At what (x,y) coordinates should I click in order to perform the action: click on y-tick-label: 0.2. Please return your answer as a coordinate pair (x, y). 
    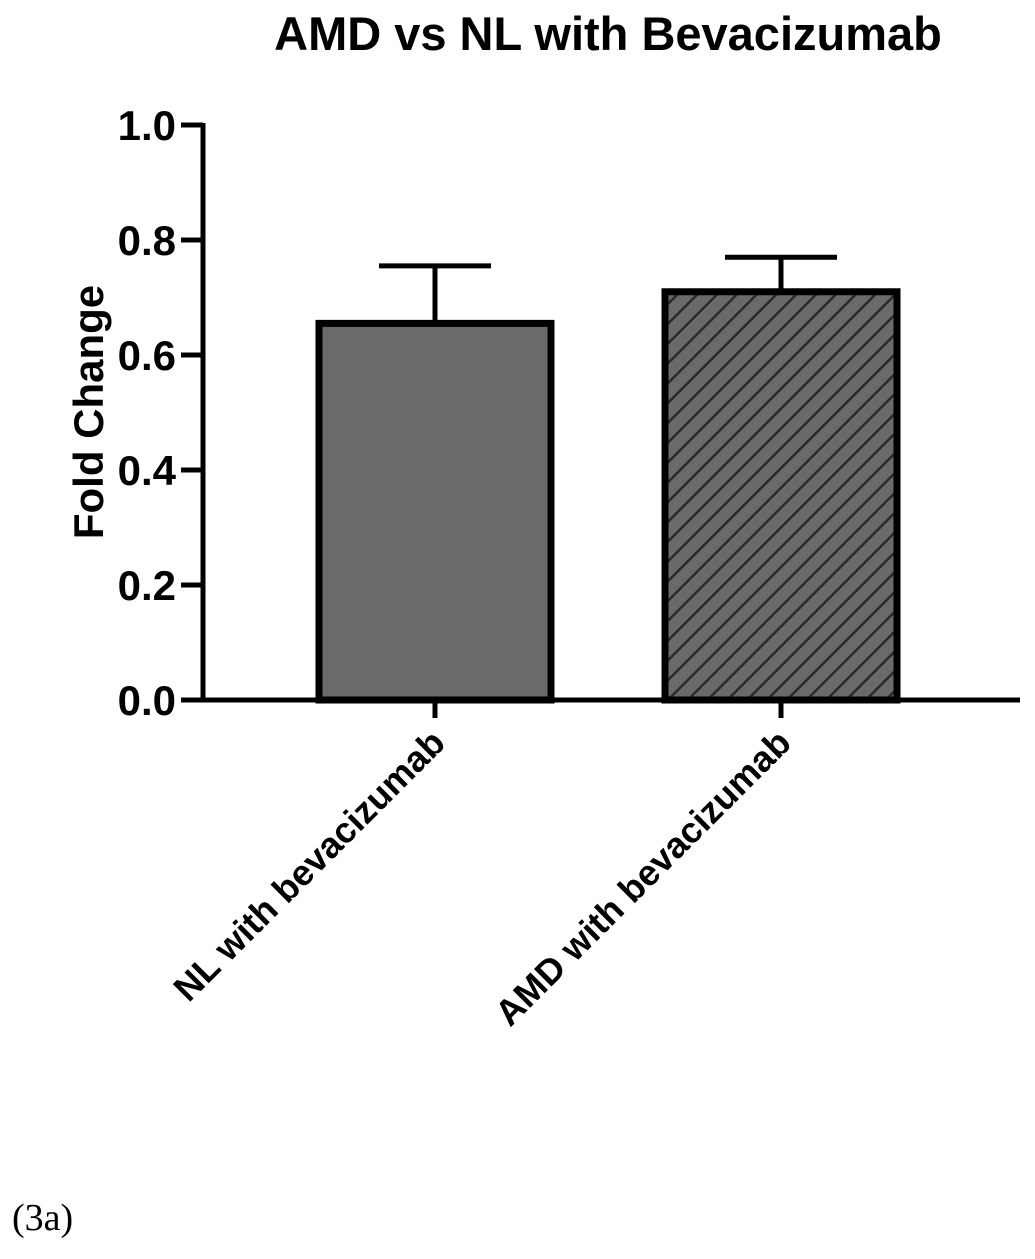
    Looking at the image, I should click on (147, 585).